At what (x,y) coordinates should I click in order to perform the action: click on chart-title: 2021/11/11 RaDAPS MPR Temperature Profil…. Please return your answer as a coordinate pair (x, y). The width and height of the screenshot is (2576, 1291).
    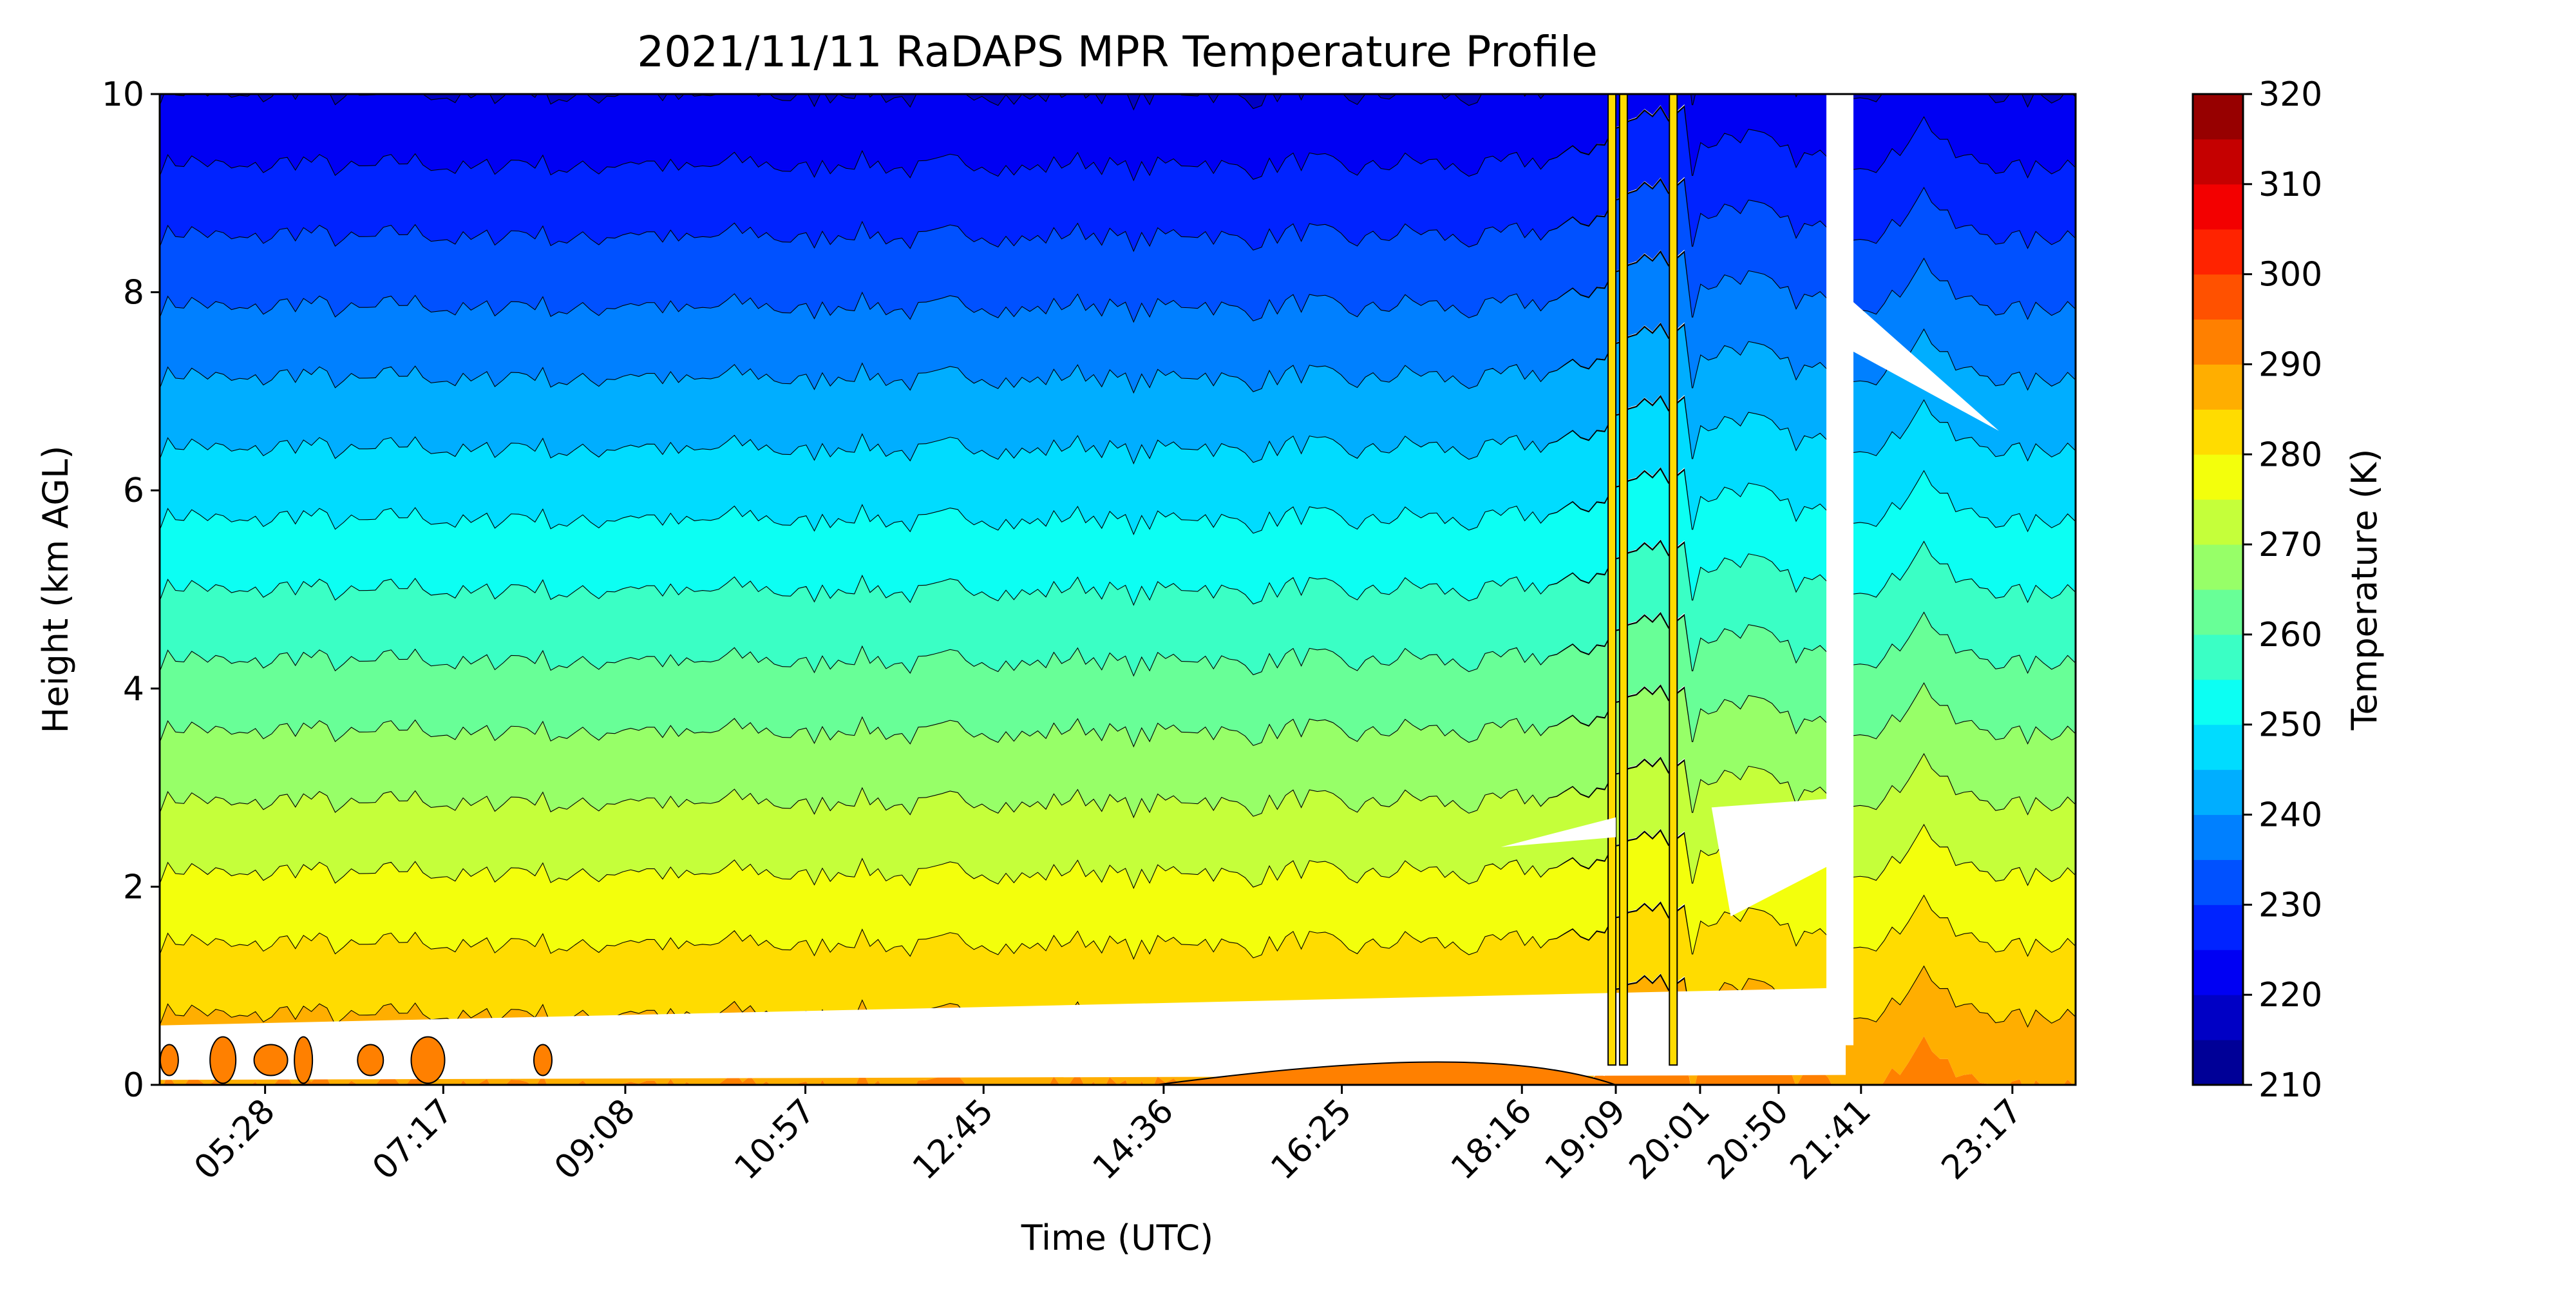
    Looking at the image, I should click on (1117, 52).